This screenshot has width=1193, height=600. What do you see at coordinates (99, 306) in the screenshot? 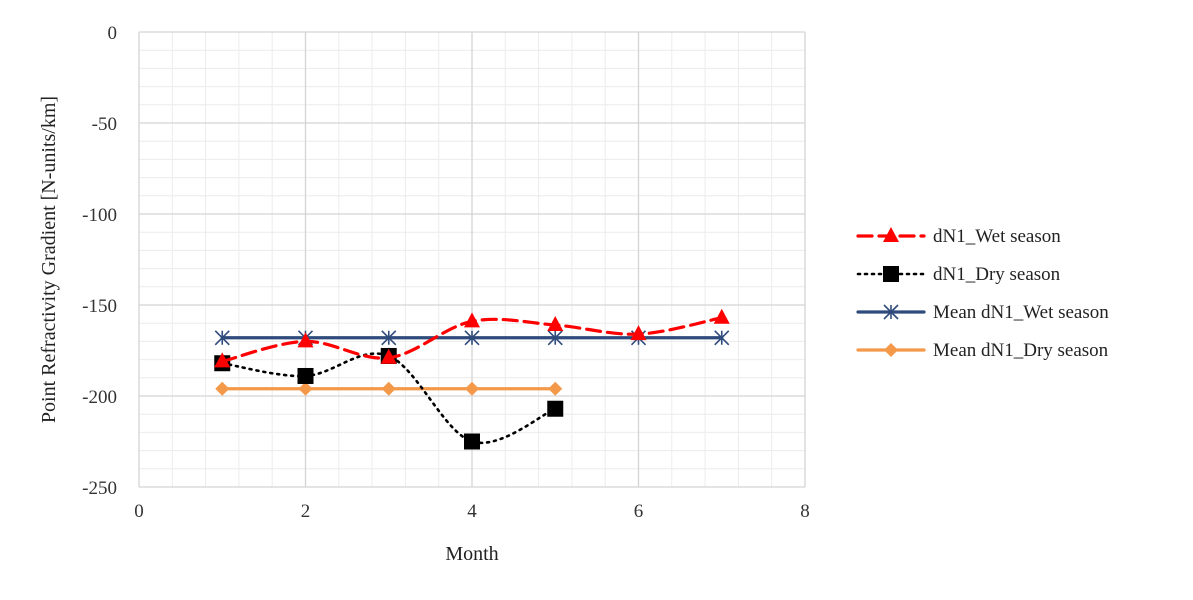
I see `y-tick-label: -150` at bounding box center [99, 306].